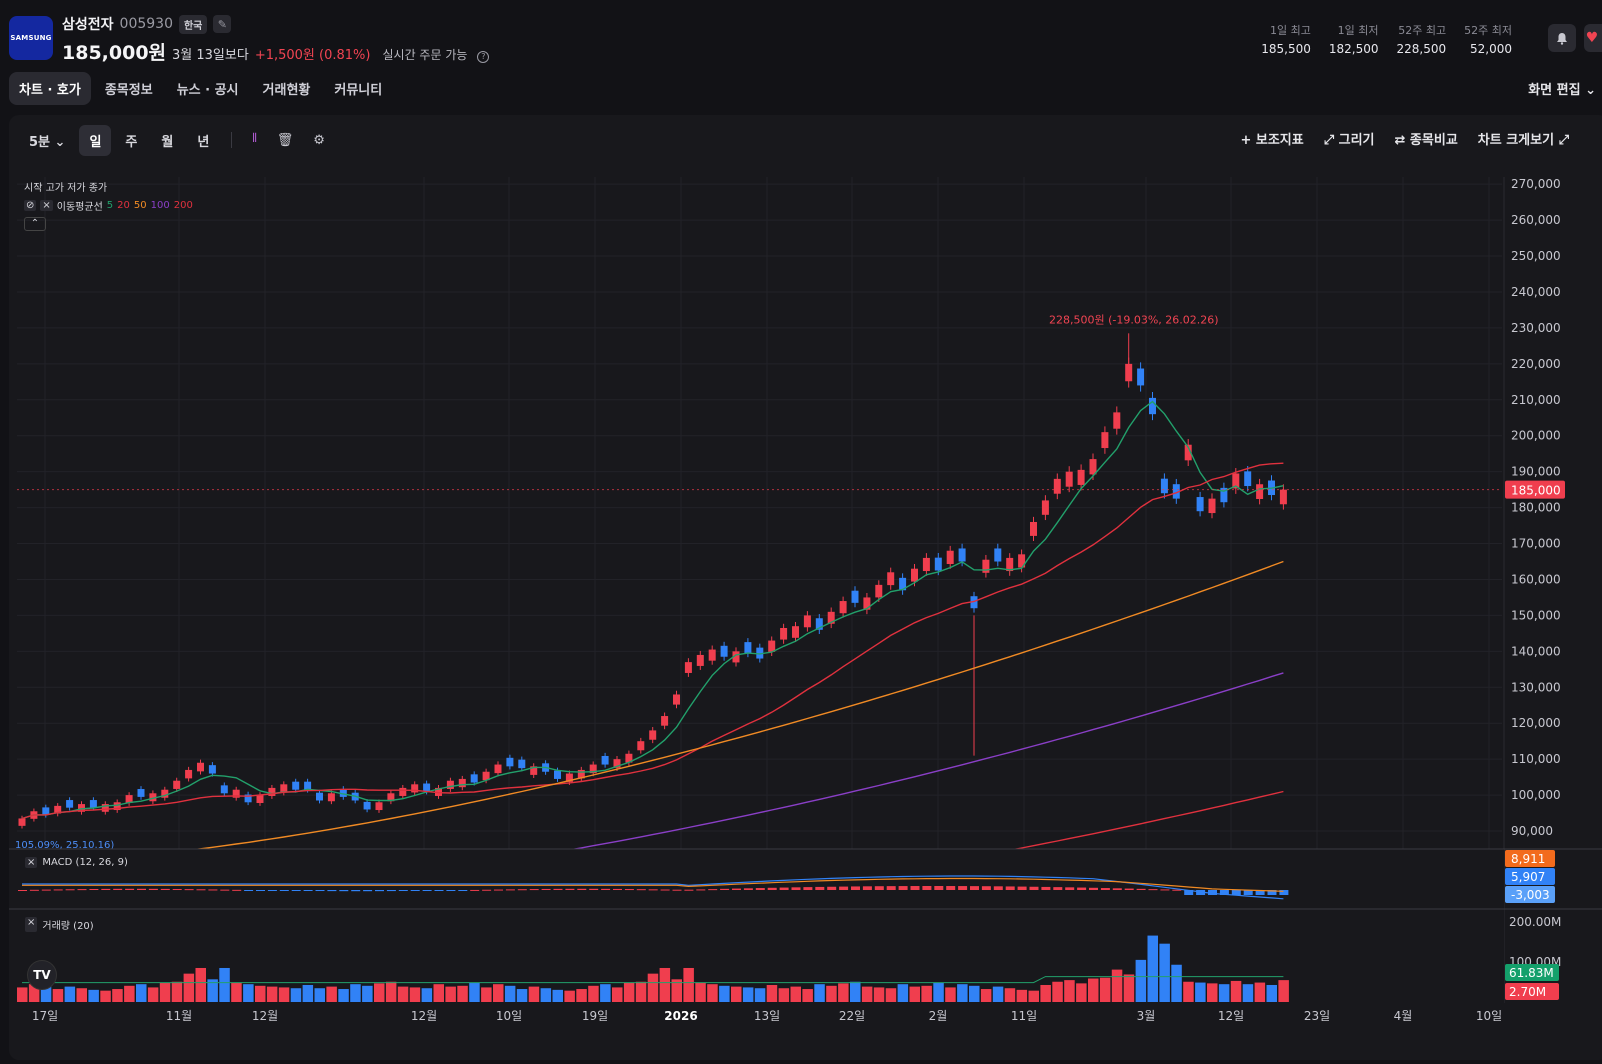 The height and width of the screenshot is (1064, 1602). I want to click on collapse-legend-button: ⌃, so click(35, 224).